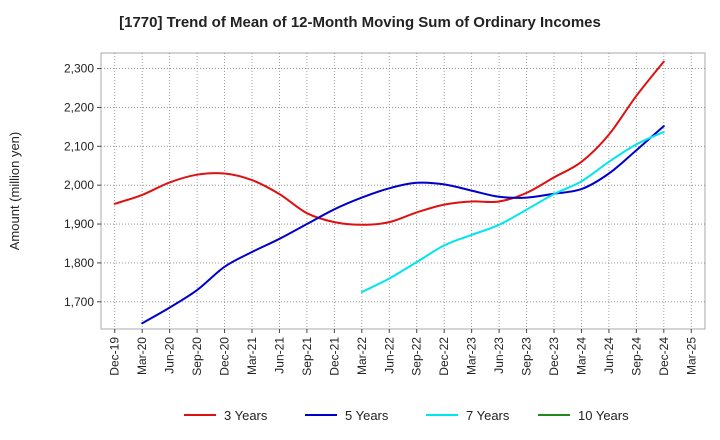 Image resolution: width=720 pixels, height=440 pixels. What do you see at coordinates (79, 263) in the screenshot?
I see `y-tick-label: 1,800` at bounding box center [79, 263].